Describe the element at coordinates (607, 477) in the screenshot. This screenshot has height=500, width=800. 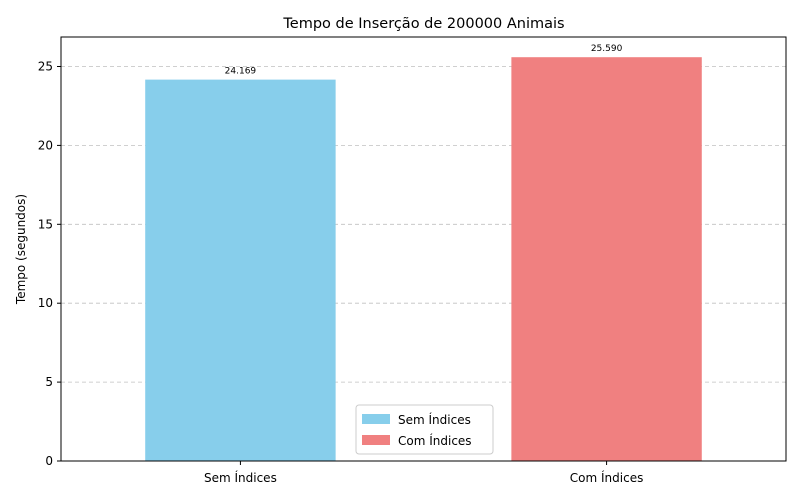
I see `x-tick-label: Com Índices` at that location.